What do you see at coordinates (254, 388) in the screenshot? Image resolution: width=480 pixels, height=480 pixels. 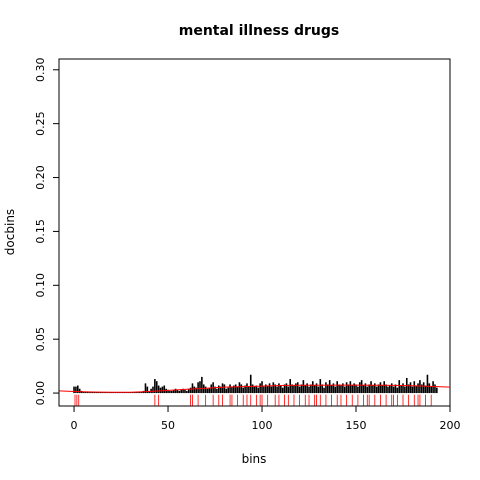 I see `smoothed-line` at bounding box center [254, 388].